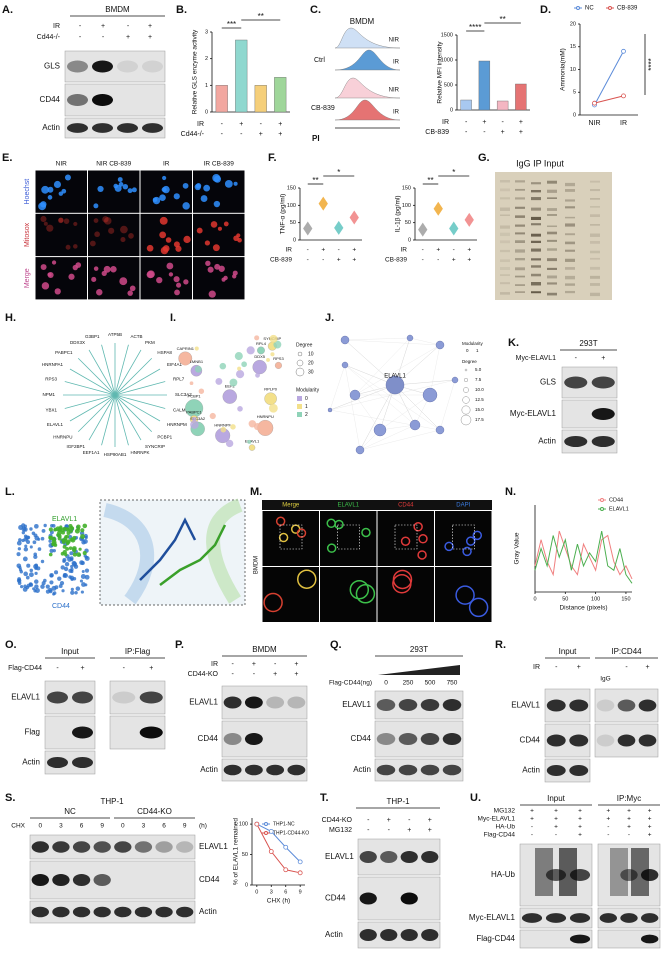 Image resolution: width=666 pixels, height=954 pixels. What do you see at coordinates (41, 826) in the screenshot?
I see `condition-sign: 0` at bounding box center [41, 826].